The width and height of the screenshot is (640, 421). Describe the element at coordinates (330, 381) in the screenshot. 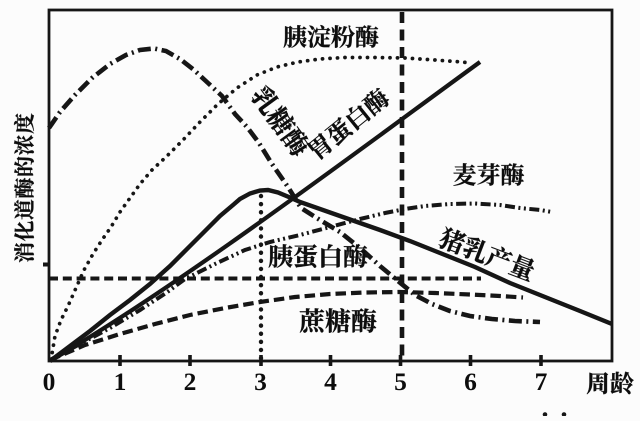

I see `svg-text: 4` at that location.